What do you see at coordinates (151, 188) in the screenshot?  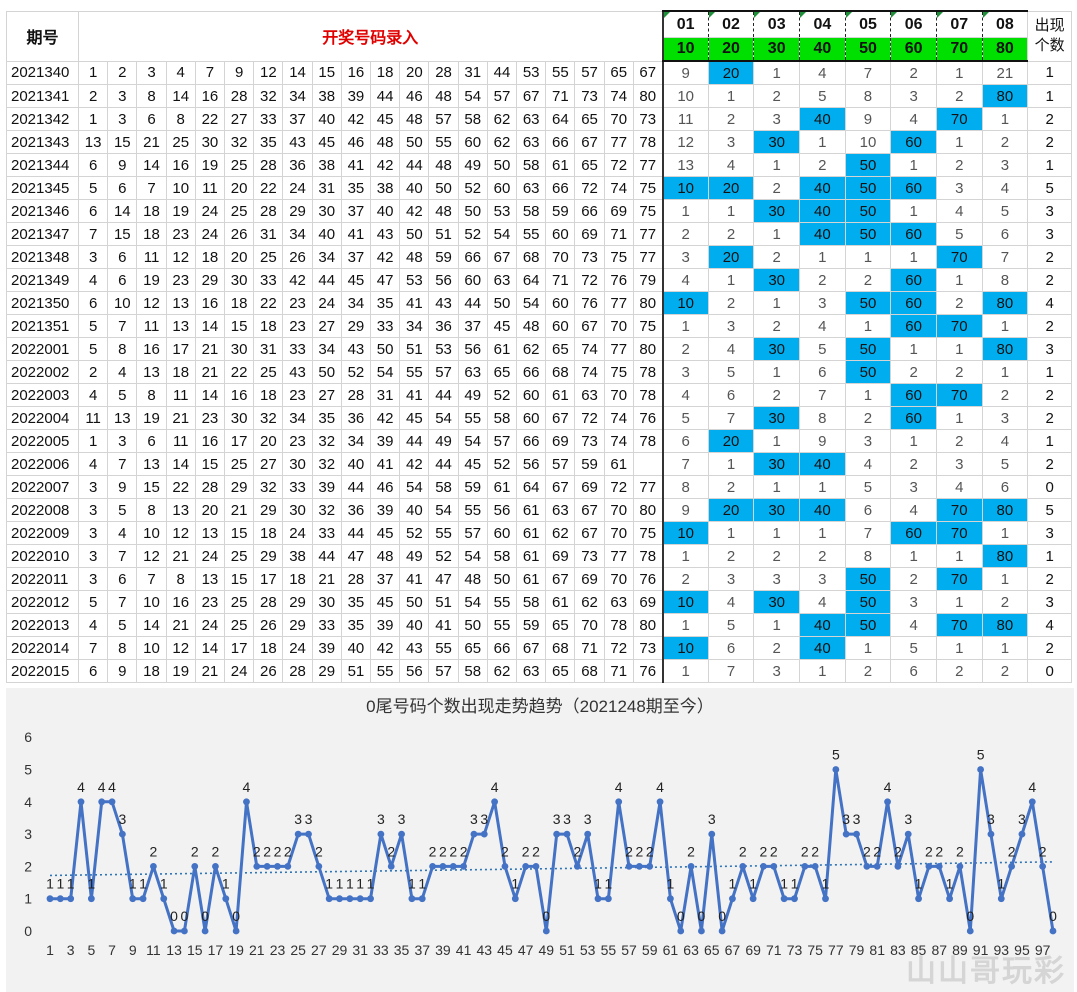 I see `draw-number-cell: 7` at bounding box center [151, 188].